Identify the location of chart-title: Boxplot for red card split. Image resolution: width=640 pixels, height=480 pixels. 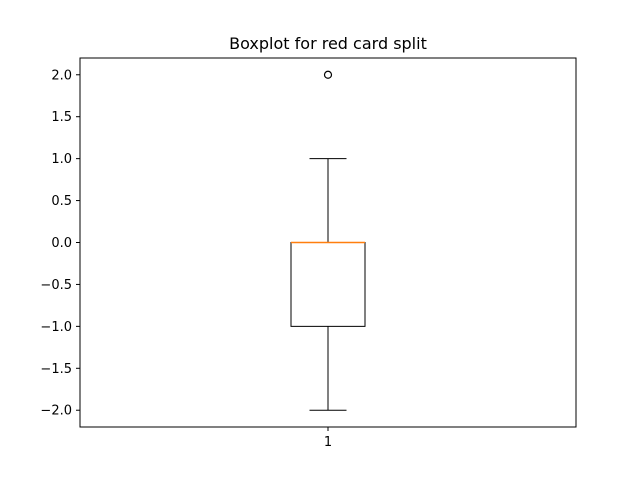
(328, 43).